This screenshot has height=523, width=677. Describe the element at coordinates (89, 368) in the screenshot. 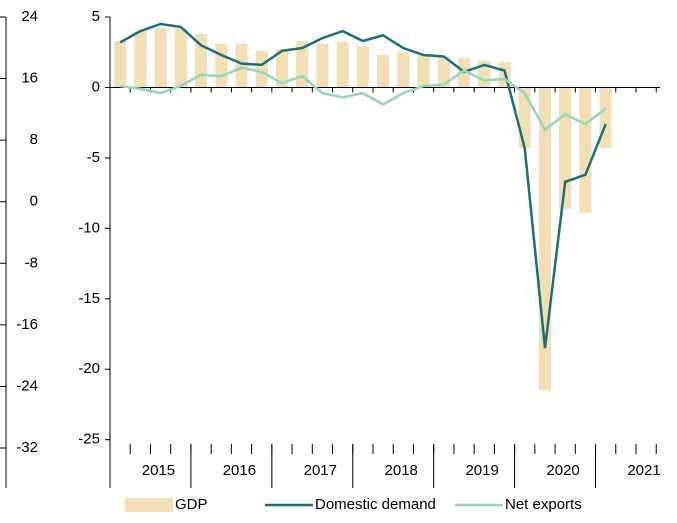

I see `y-tick-label: -20` at that location.